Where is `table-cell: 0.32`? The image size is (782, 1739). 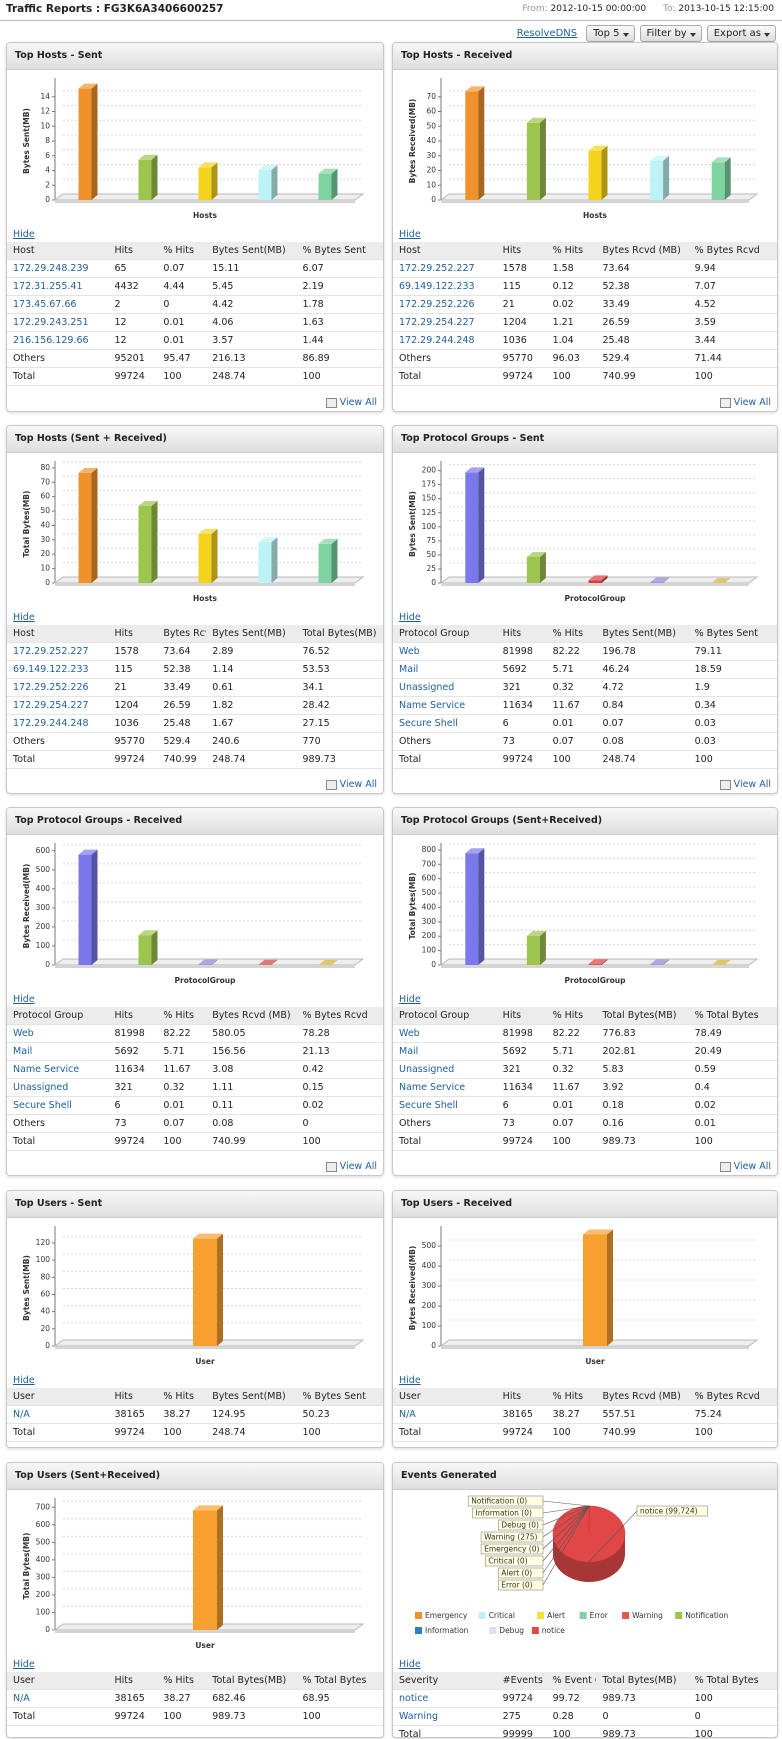 table-cell: 0.32 is located at coordinates (571, 687).